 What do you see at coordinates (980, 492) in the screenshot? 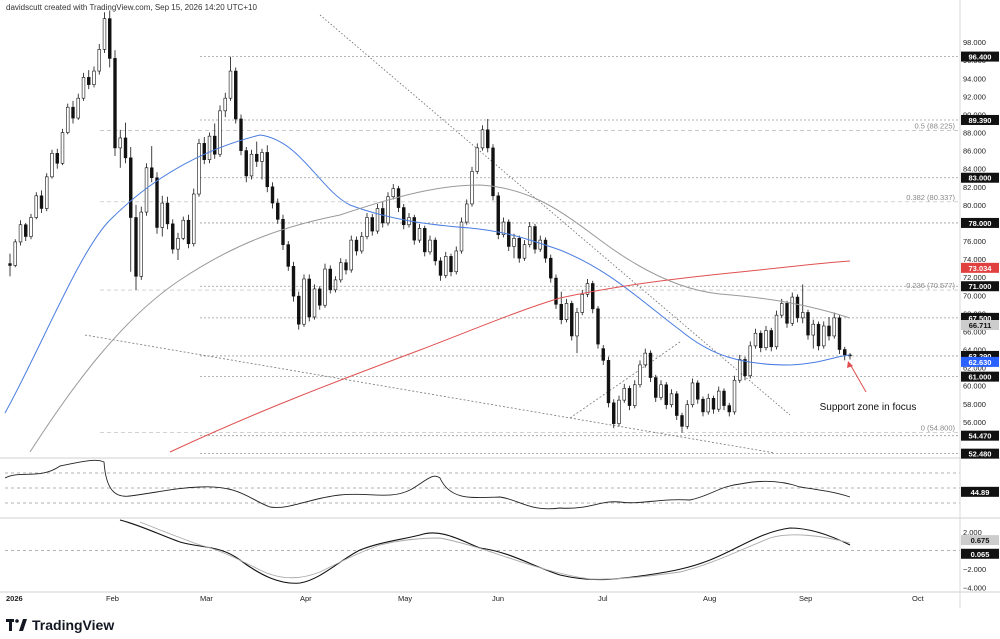
I see `rsi-tag-0: 44.89` at bounding box center [980, 492].